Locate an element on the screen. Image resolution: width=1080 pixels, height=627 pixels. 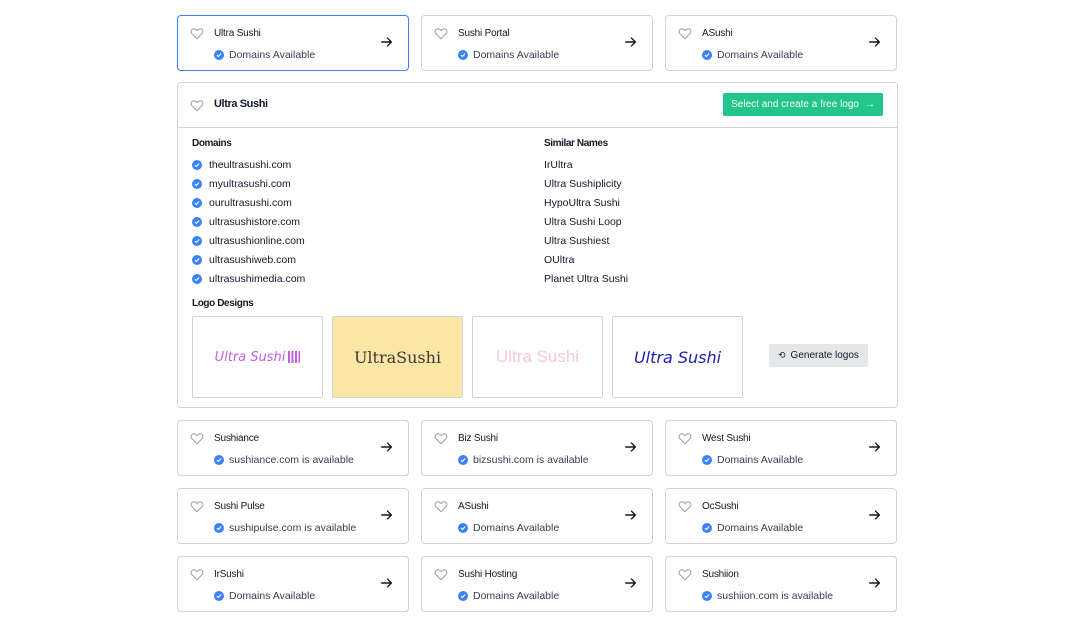
domain-item: myultrasushi.com is located at coordinates (248, 183).